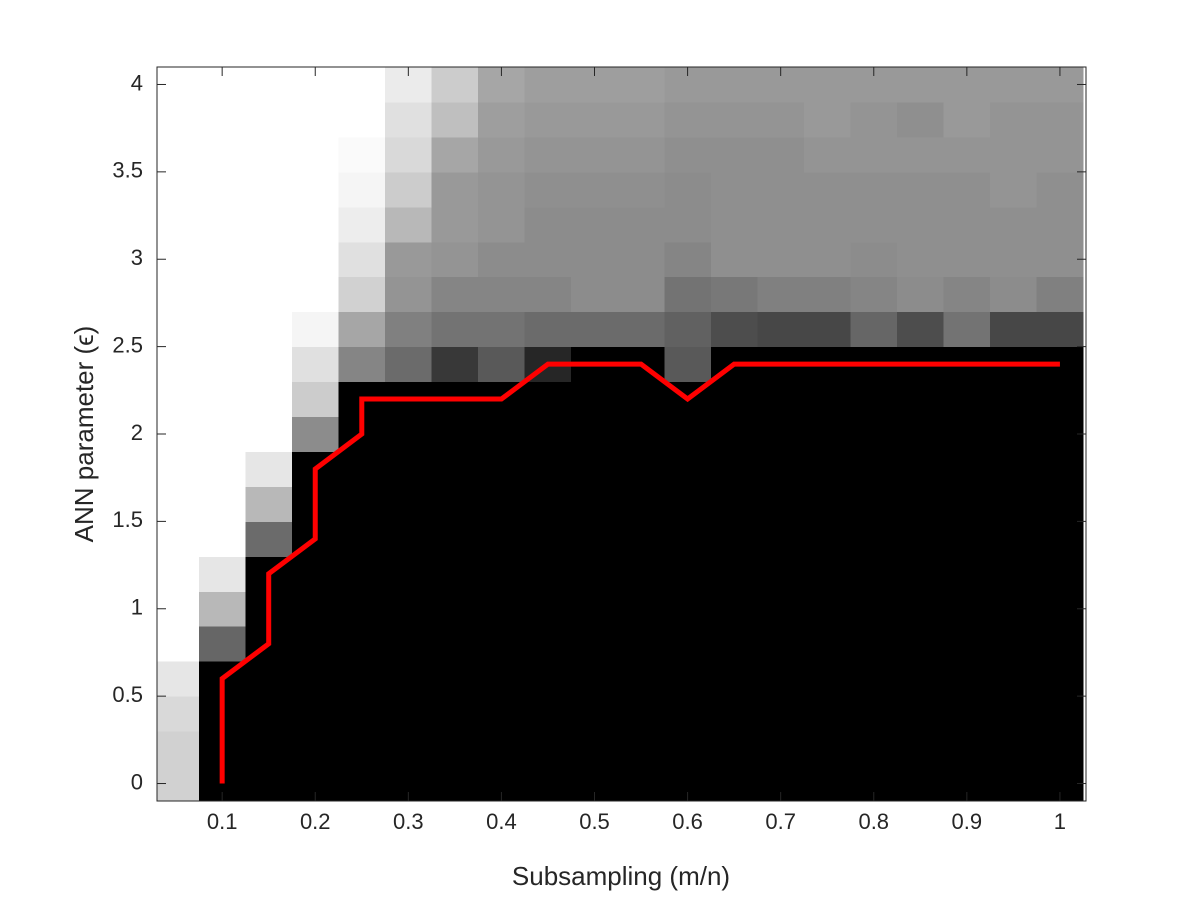 This screenshot has height=900, width=1200. What do you see at coordinates (127, 344) in the screenshot?
I see `y-tick-label: 2.5` at bounding box center [127, 344].